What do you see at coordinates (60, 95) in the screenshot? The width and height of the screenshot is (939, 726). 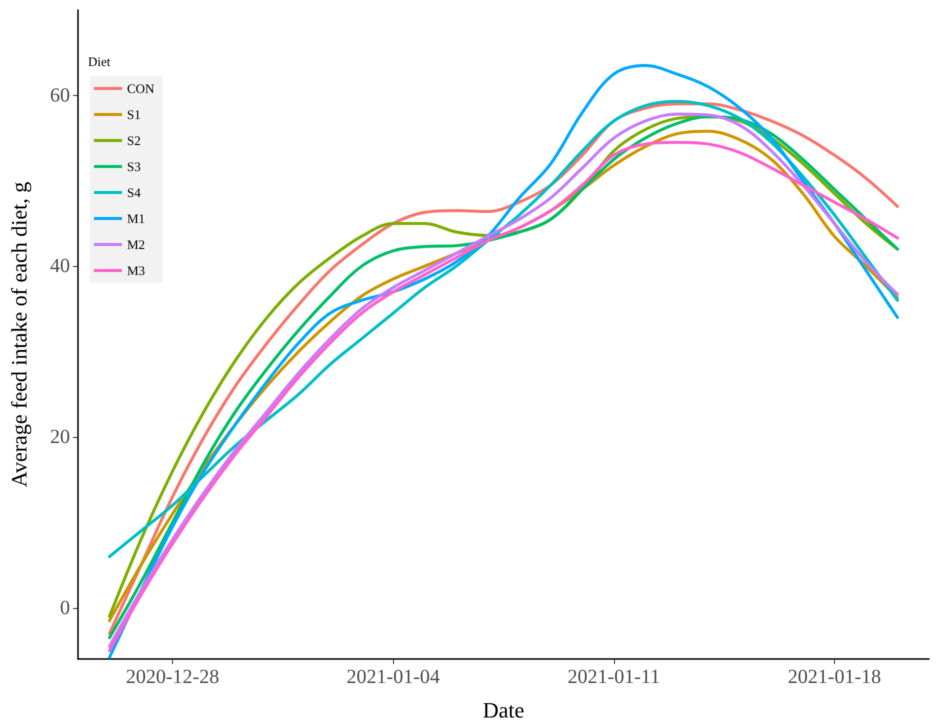 I see `y-tick-label: 60` at bounding box center [60, 95].